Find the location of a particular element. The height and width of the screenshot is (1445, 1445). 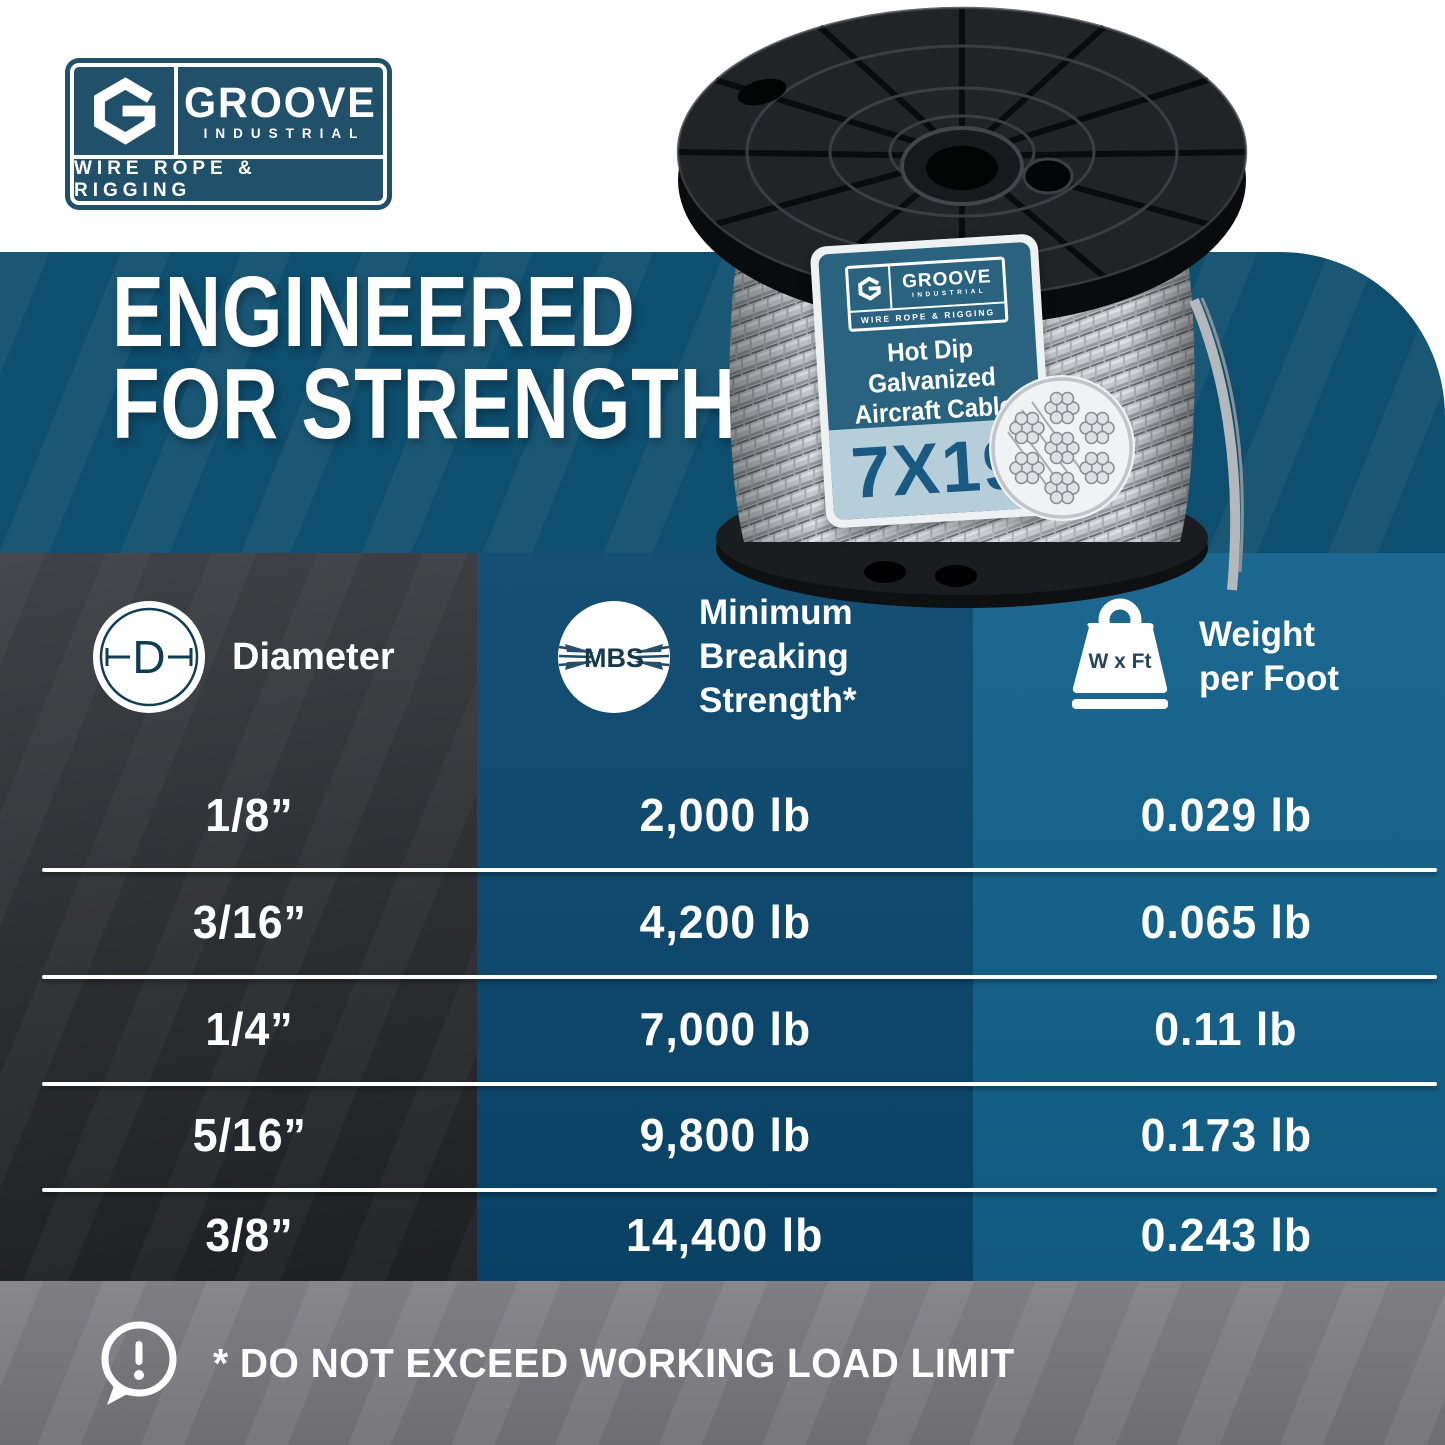

table-cell-diameter: 3/8” is located at coordinates (249, 1234).